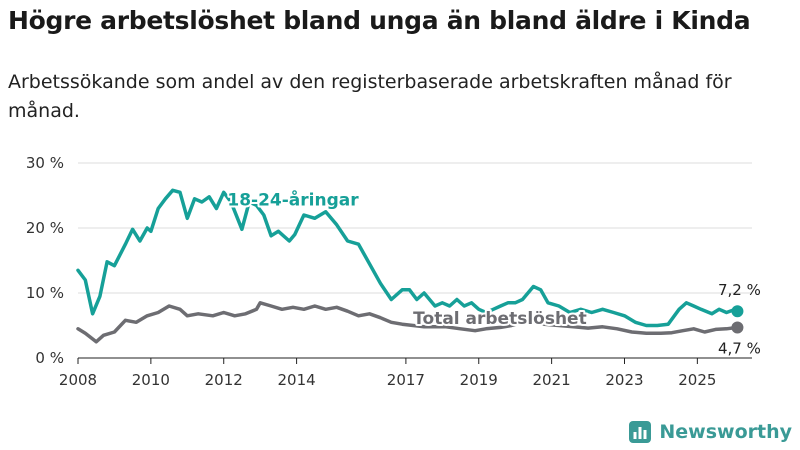 The image size is (800, 450). What do you see at coordinates (49, 358) in the screenshot?
I see `y-tick-label: 0 %` at bounding box center [49, 358].